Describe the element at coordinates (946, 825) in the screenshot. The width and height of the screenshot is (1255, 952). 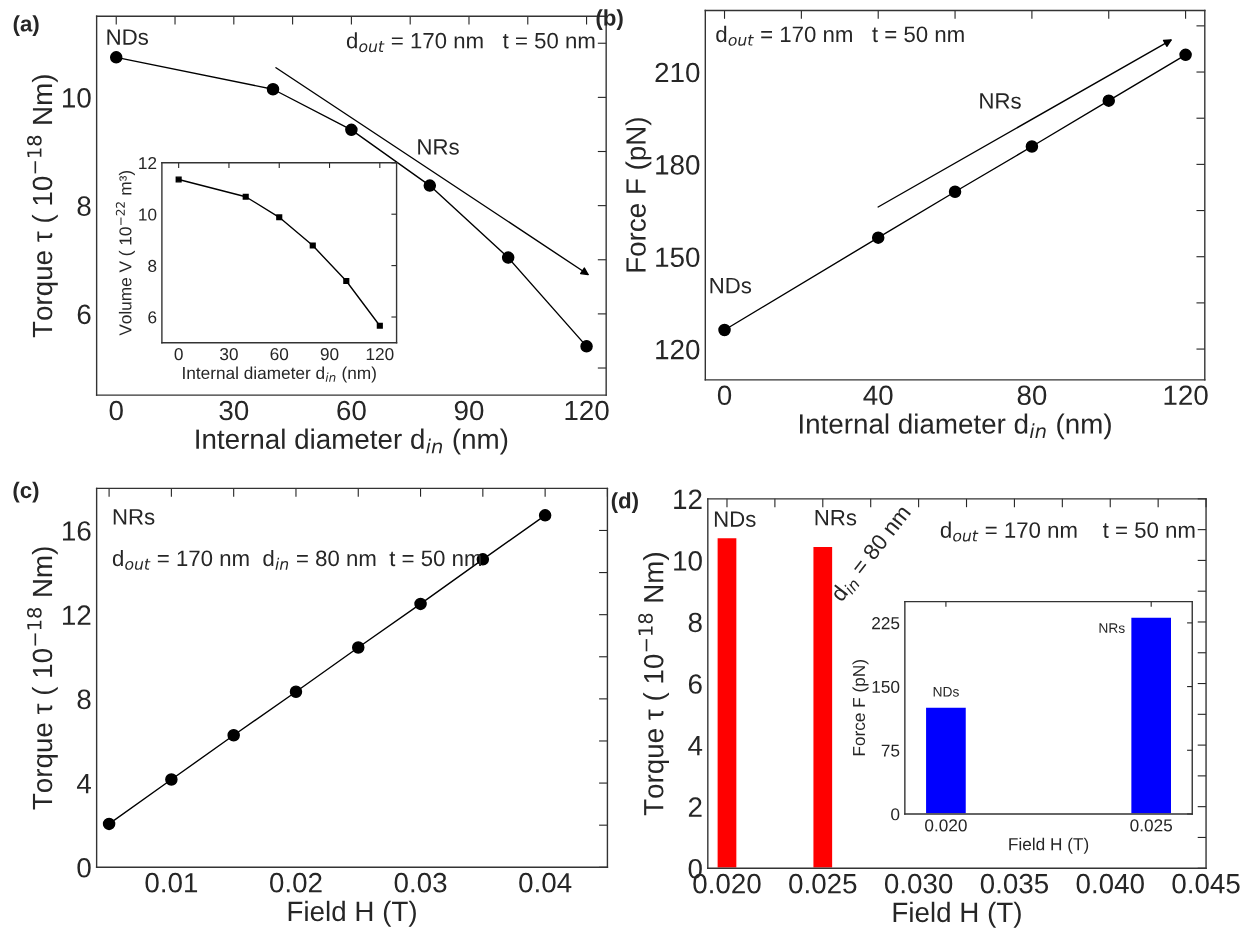
I see `x-tick-label: 0.020` at that location.